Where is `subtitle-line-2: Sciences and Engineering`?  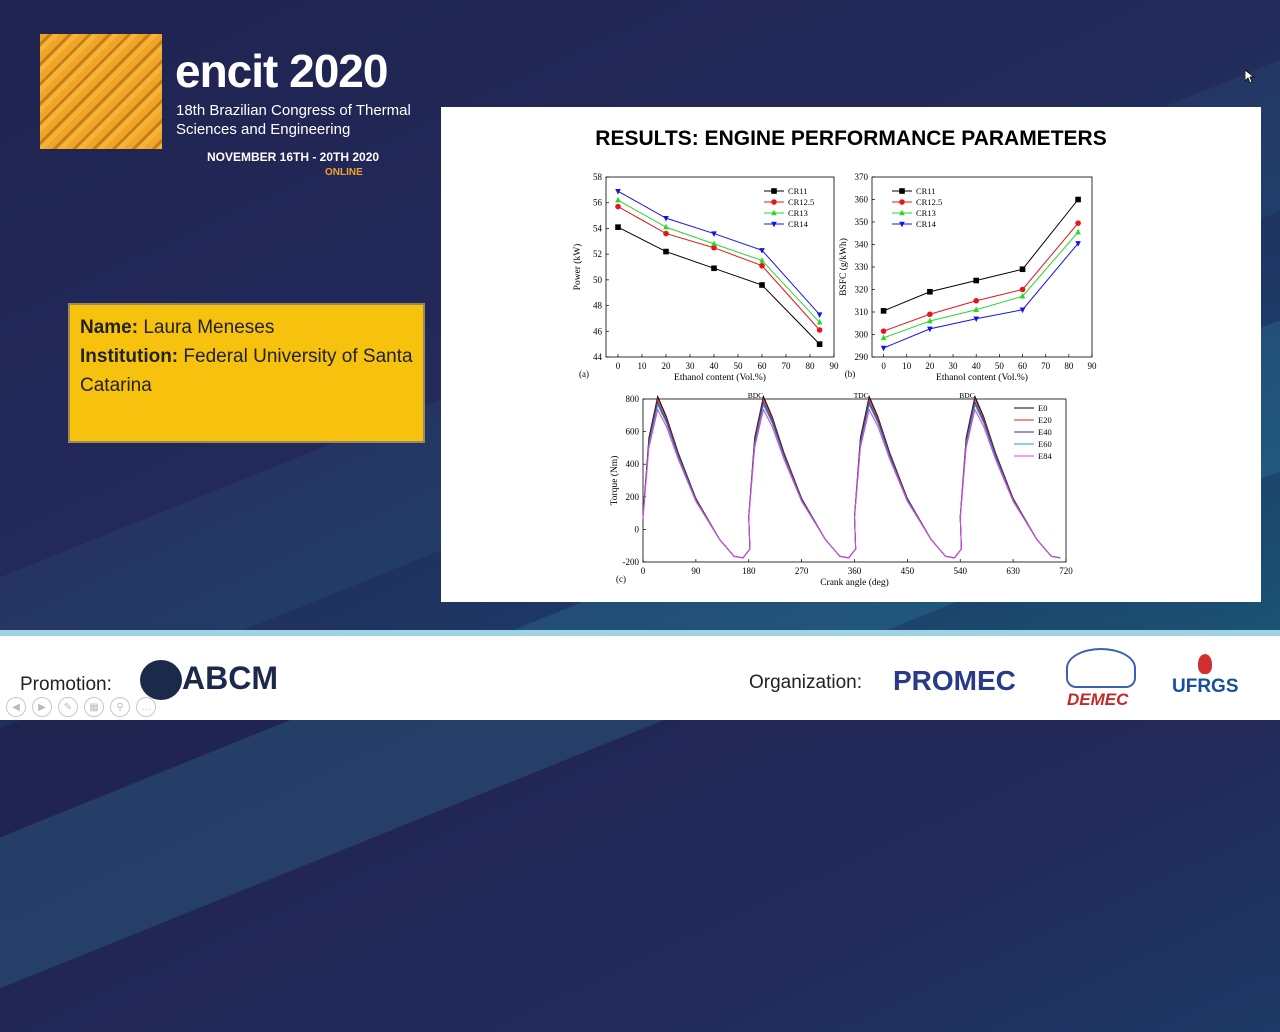
subtitle-line-2: Sciences and Engineering is located at coordinates (263, 129).